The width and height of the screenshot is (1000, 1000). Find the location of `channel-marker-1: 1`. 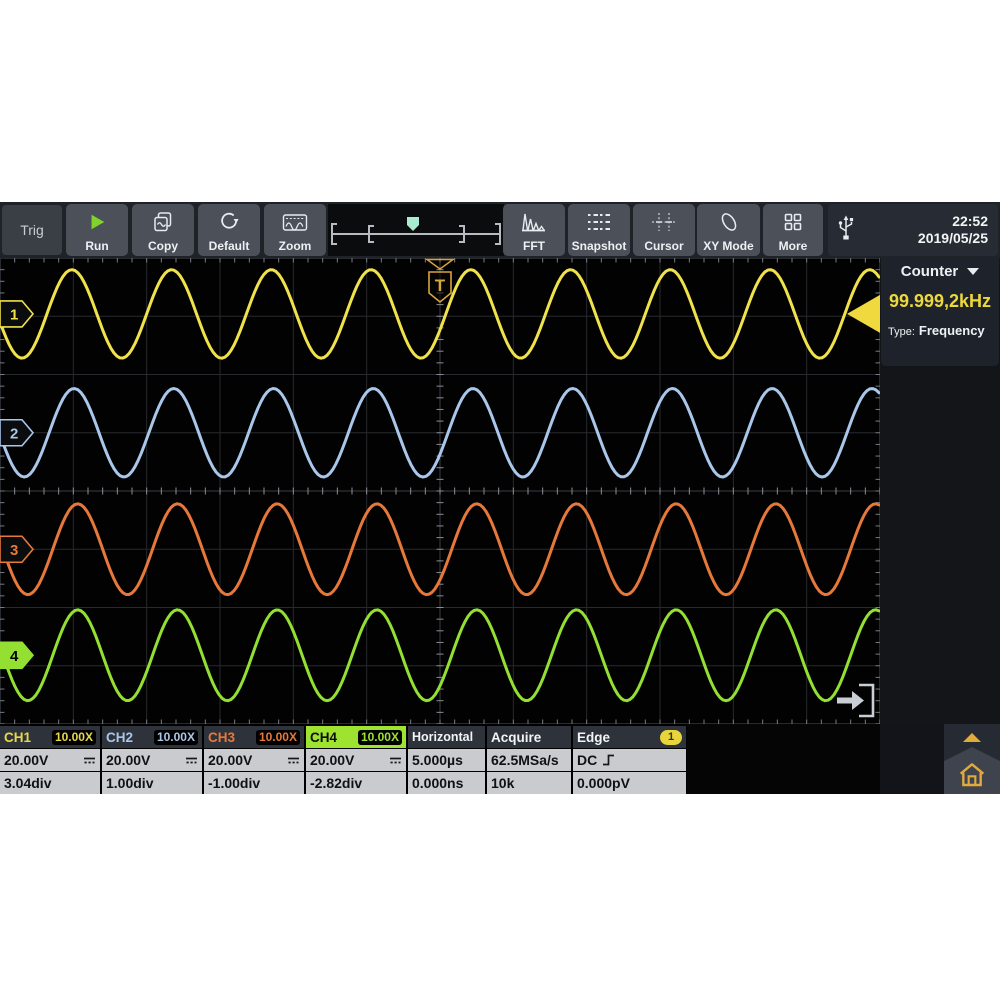

channel-marker-1: 1 is located at coordinates (17, 314).